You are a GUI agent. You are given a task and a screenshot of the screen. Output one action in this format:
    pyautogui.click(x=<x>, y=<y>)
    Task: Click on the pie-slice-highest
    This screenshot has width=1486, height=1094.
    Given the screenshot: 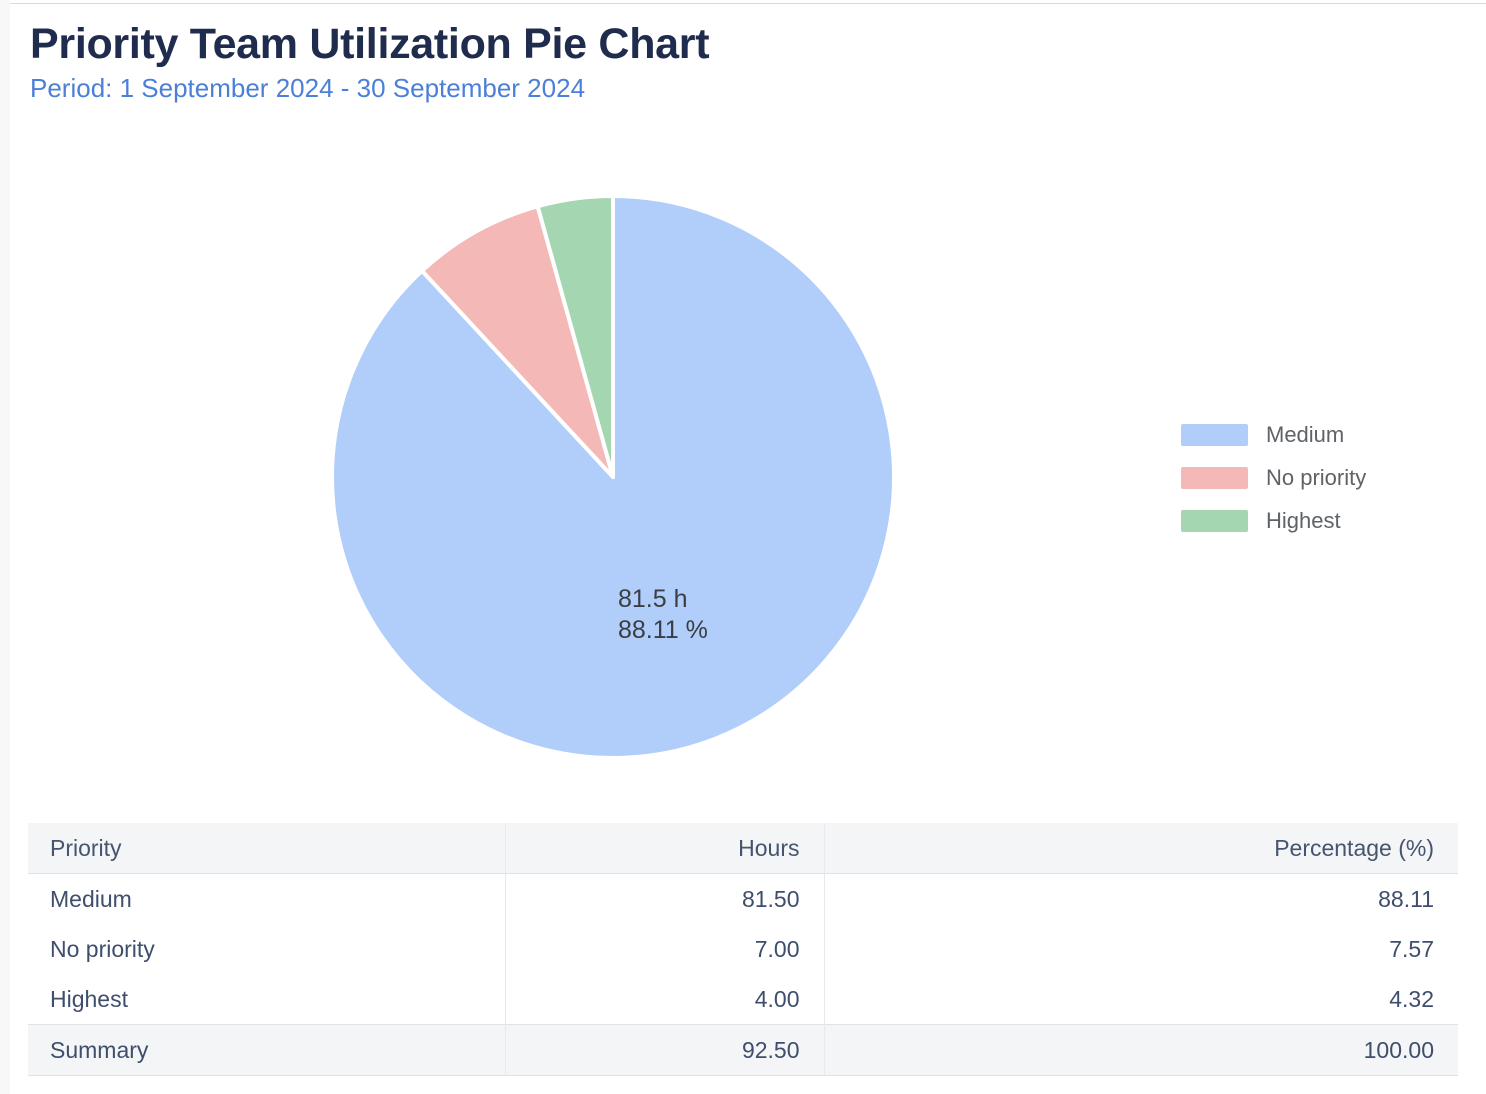 What is the action you would take?
    pyautogui.click(x=575, y=336)
    